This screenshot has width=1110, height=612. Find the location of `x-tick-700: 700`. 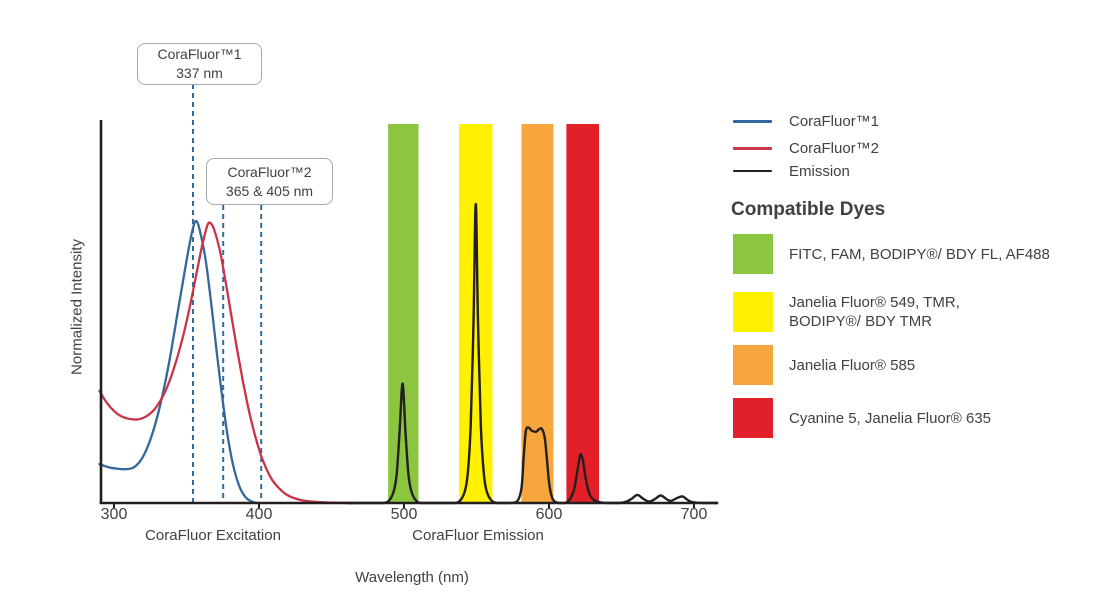

x-tick-700: 700 is located at coordinates (694, 514).